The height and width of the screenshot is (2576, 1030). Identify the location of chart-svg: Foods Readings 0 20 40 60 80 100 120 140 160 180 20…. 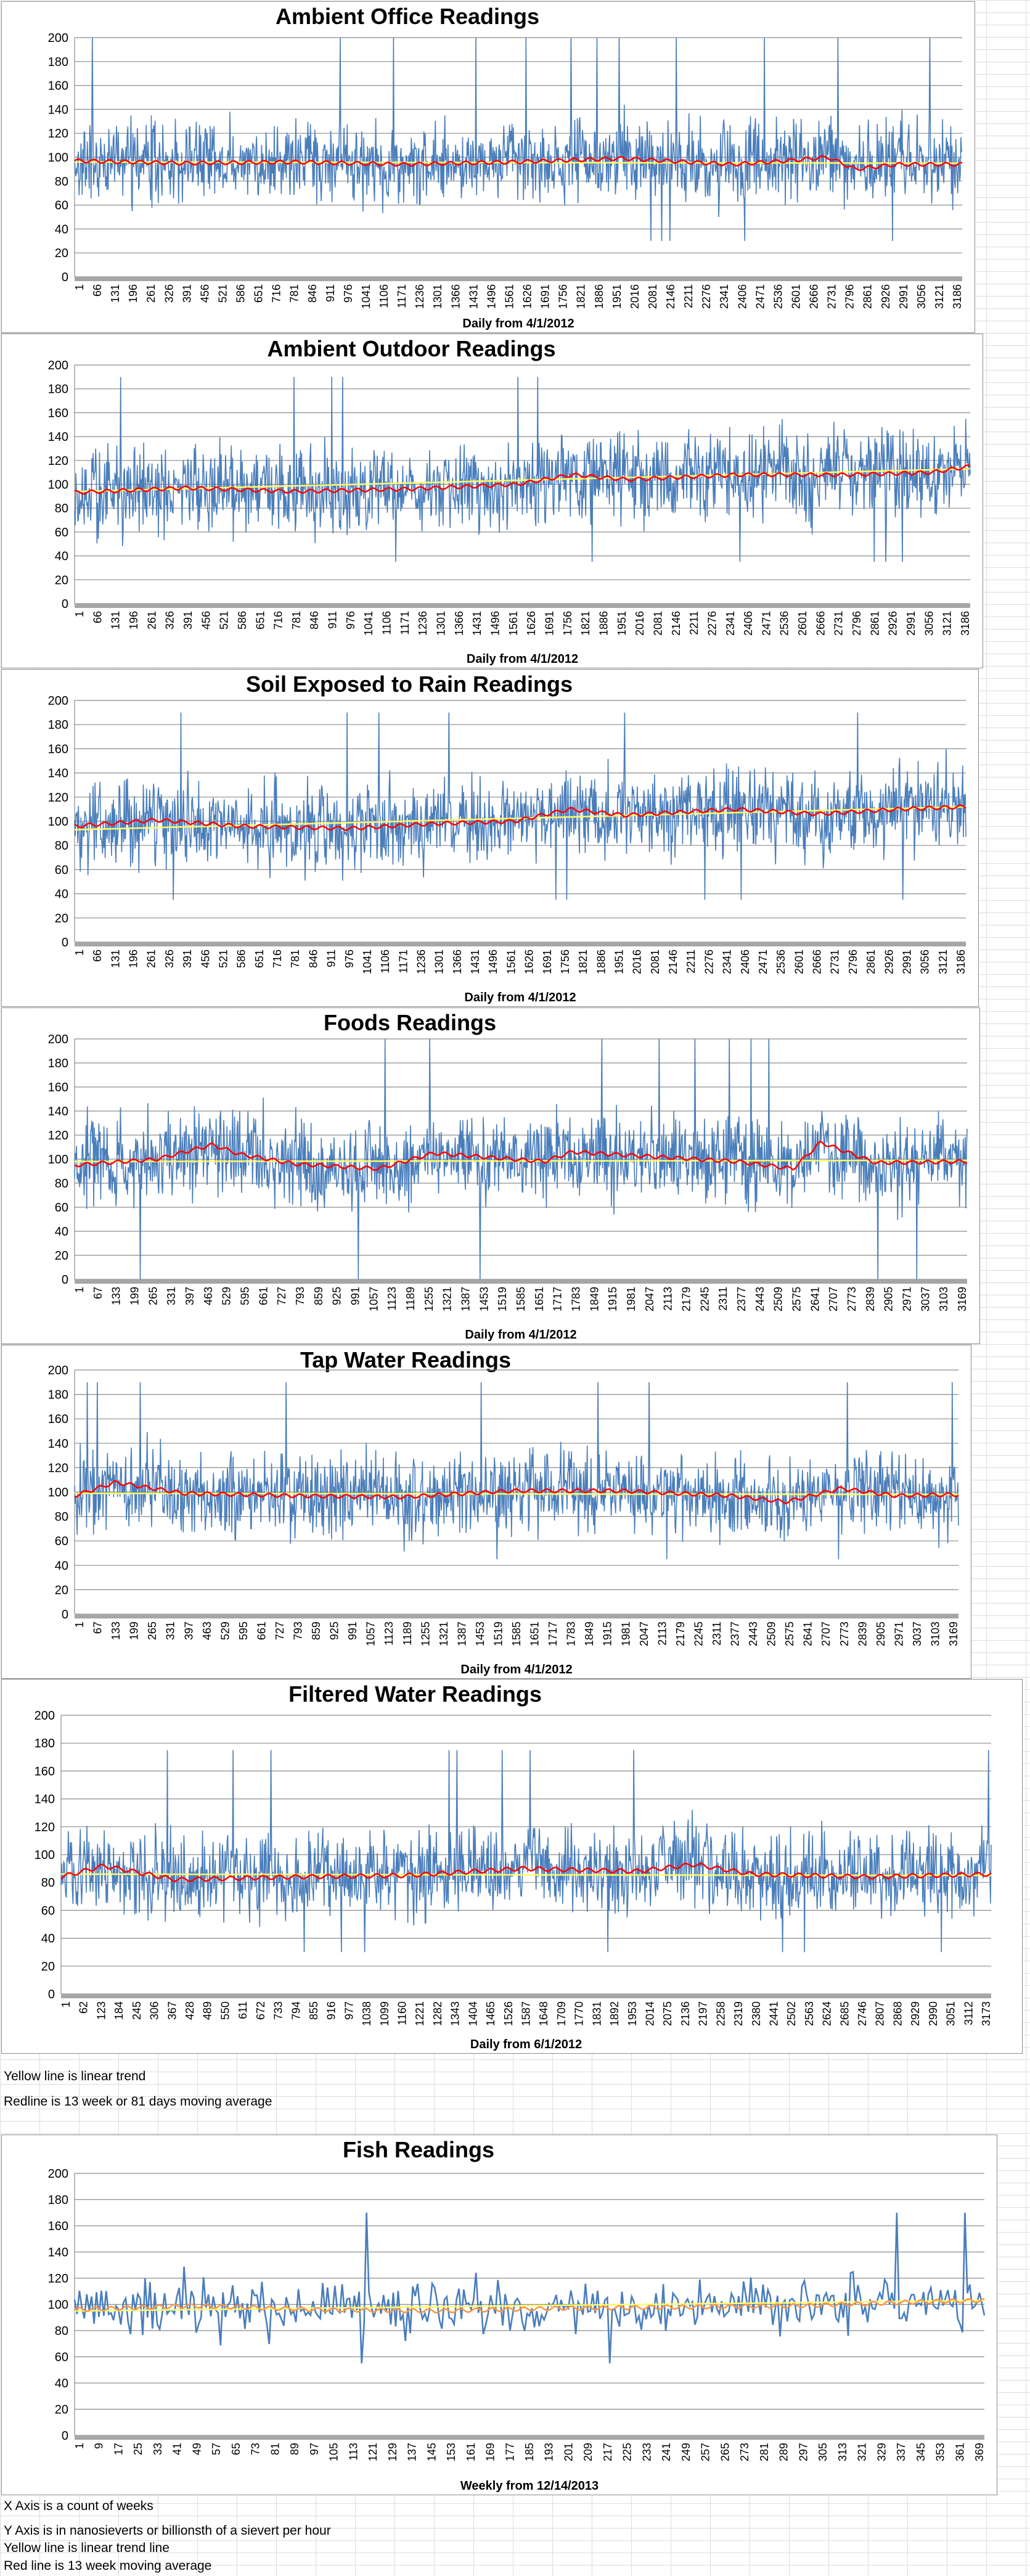
(508, 1176).